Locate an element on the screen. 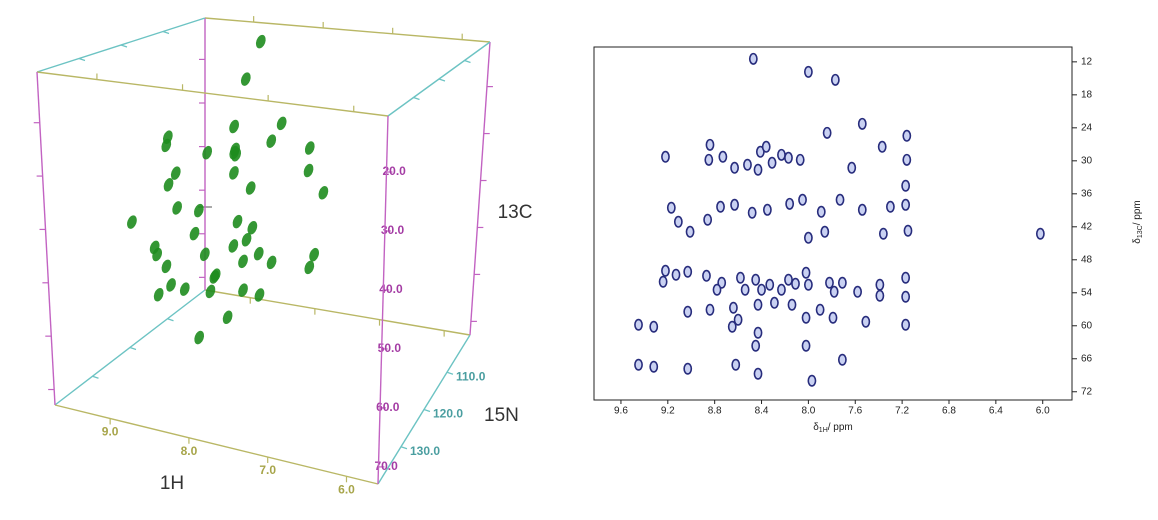  y-tick-label: 60.0 is located at coordinates (388, 407).